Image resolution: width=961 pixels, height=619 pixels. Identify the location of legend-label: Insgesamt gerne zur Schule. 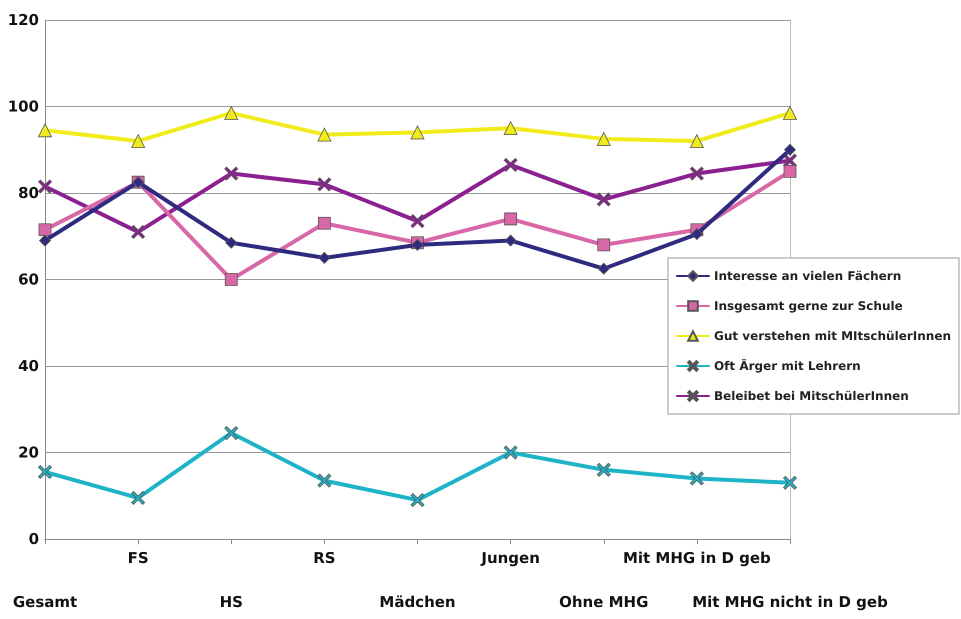
(808, 306).